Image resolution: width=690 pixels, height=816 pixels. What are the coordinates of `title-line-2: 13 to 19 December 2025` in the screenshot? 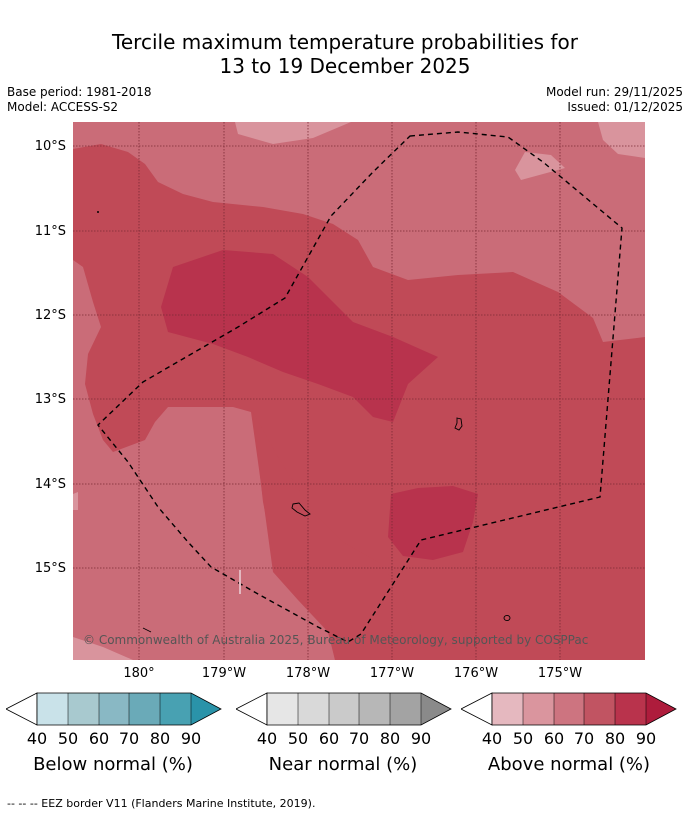 It's located at (345, 66).